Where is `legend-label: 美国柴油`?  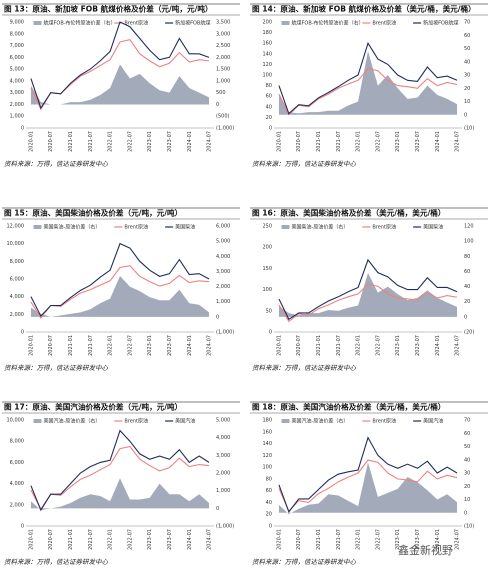 legend-label: 美国柴油 is located at coordinates (433, 227).